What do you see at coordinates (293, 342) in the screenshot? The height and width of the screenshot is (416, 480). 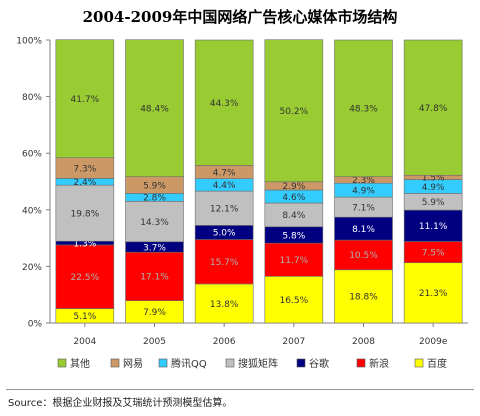 I see `x-tick-label: 2007` at bounding box center [293, 342].